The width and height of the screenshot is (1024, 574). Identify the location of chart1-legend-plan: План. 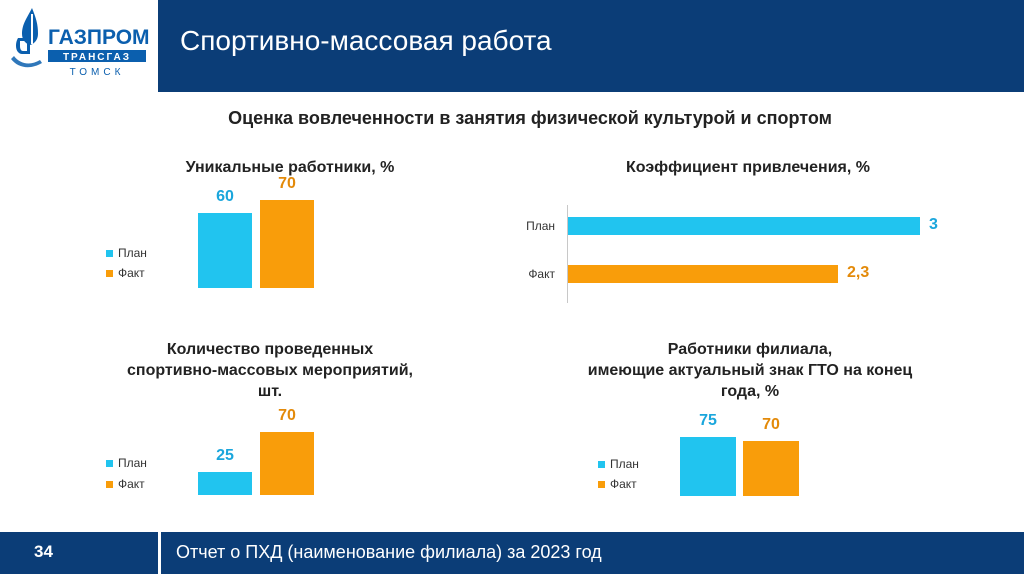
(126, 253).